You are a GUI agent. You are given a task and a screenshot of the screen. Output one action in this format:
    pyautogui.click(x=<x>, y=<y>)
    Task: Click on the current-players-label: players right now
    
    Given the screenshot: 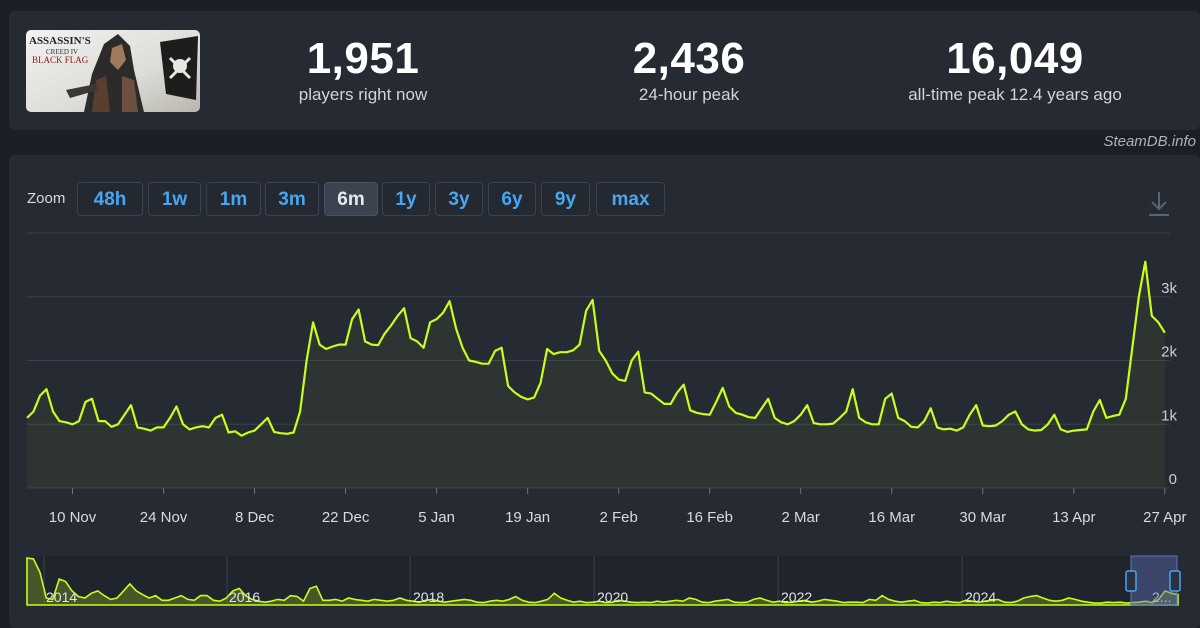 What is the action you would take?
    pyautogui.click(x=363, y=94)
    